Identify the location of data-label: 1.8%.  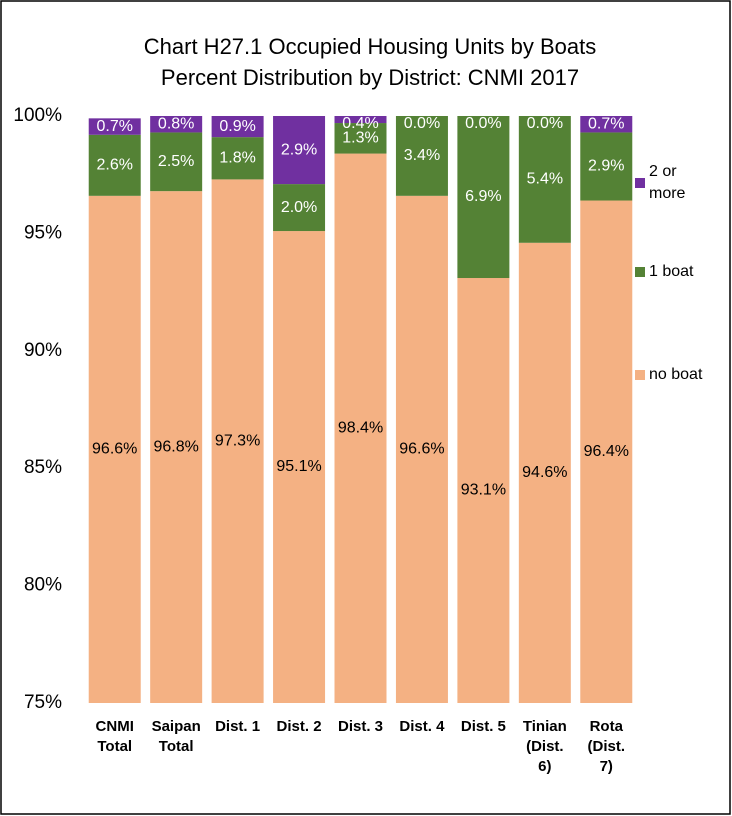
(237, 157).